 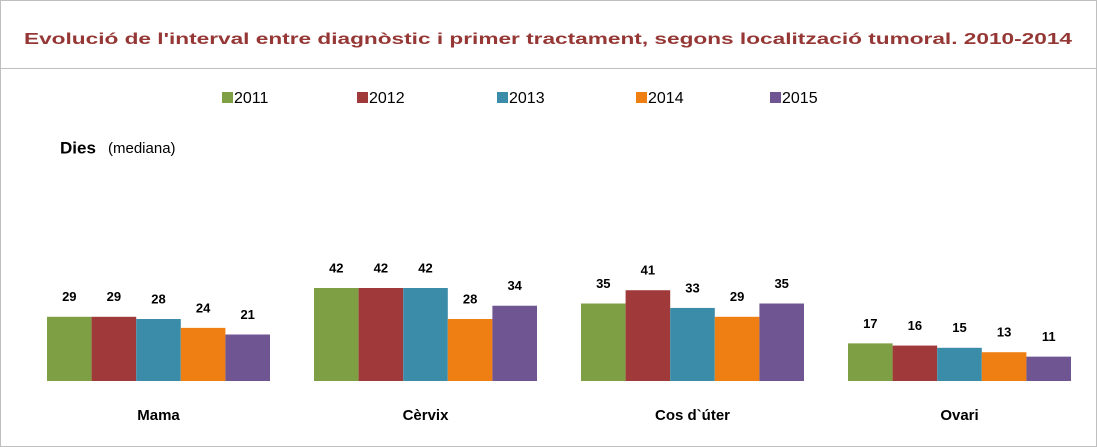 What do you see at coordinates (1049, 336) in the screenshot?
I see `value-label: 11` at bounding box center [1049, 336].